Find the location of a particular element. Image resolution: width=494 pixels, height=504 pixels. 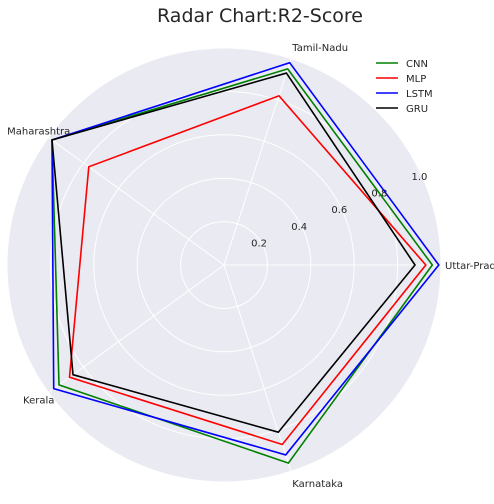

r-tick-label-0: 0.2 is located at coordinates (259, 243).